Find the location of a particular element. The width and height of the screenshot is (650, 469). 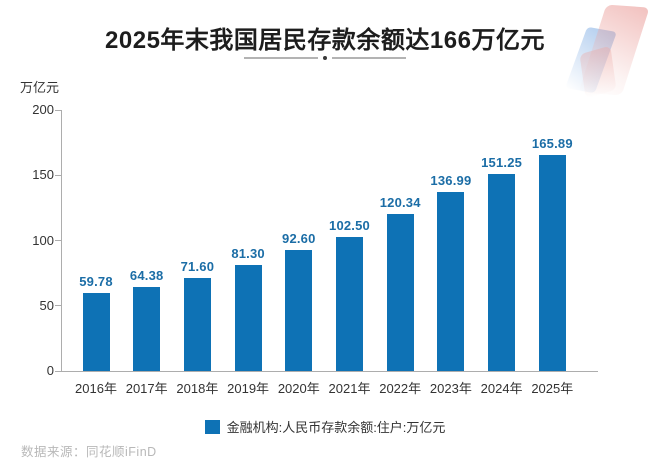

y-axis-tick-label: 0 is located at coordinates (50, 370).